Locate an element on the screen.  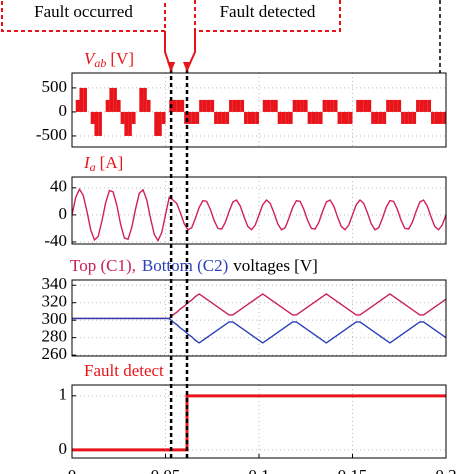
panel-title: Ia [A] is located at coordinates (103, 163).